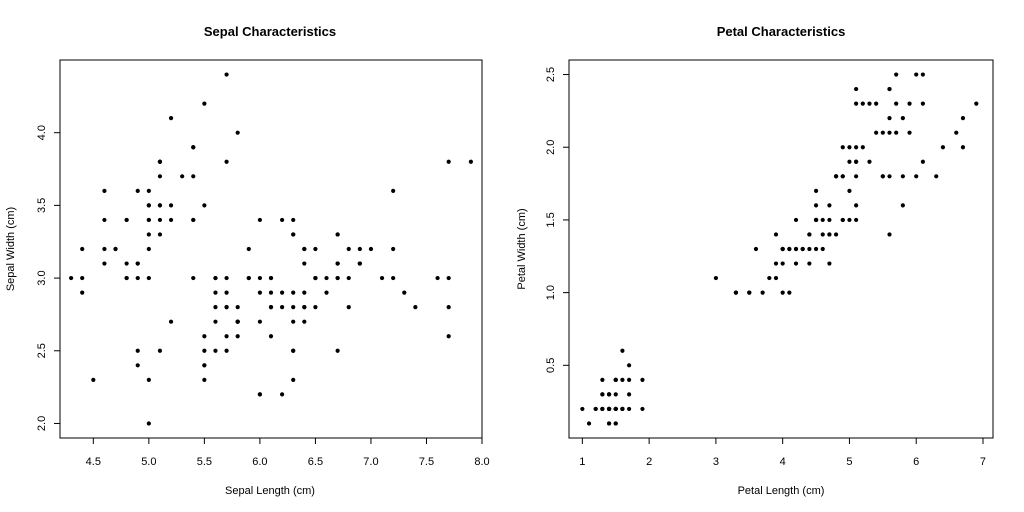 The height and width of the screenshot is (512, 1024). I want to click on petal-x-tick-label: 5, so click(849, 462).